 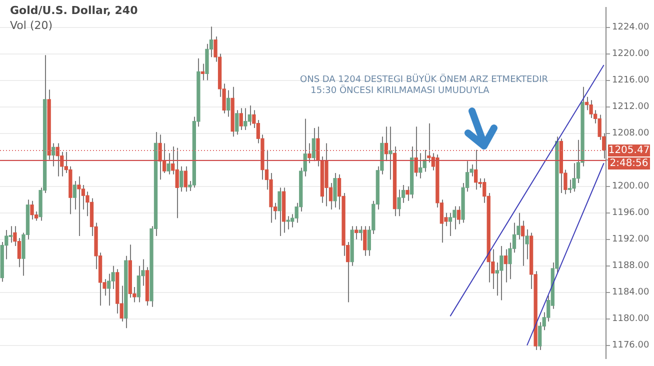 I want to click on y-tick-label: 1180.00, so click(x=631, y=319).